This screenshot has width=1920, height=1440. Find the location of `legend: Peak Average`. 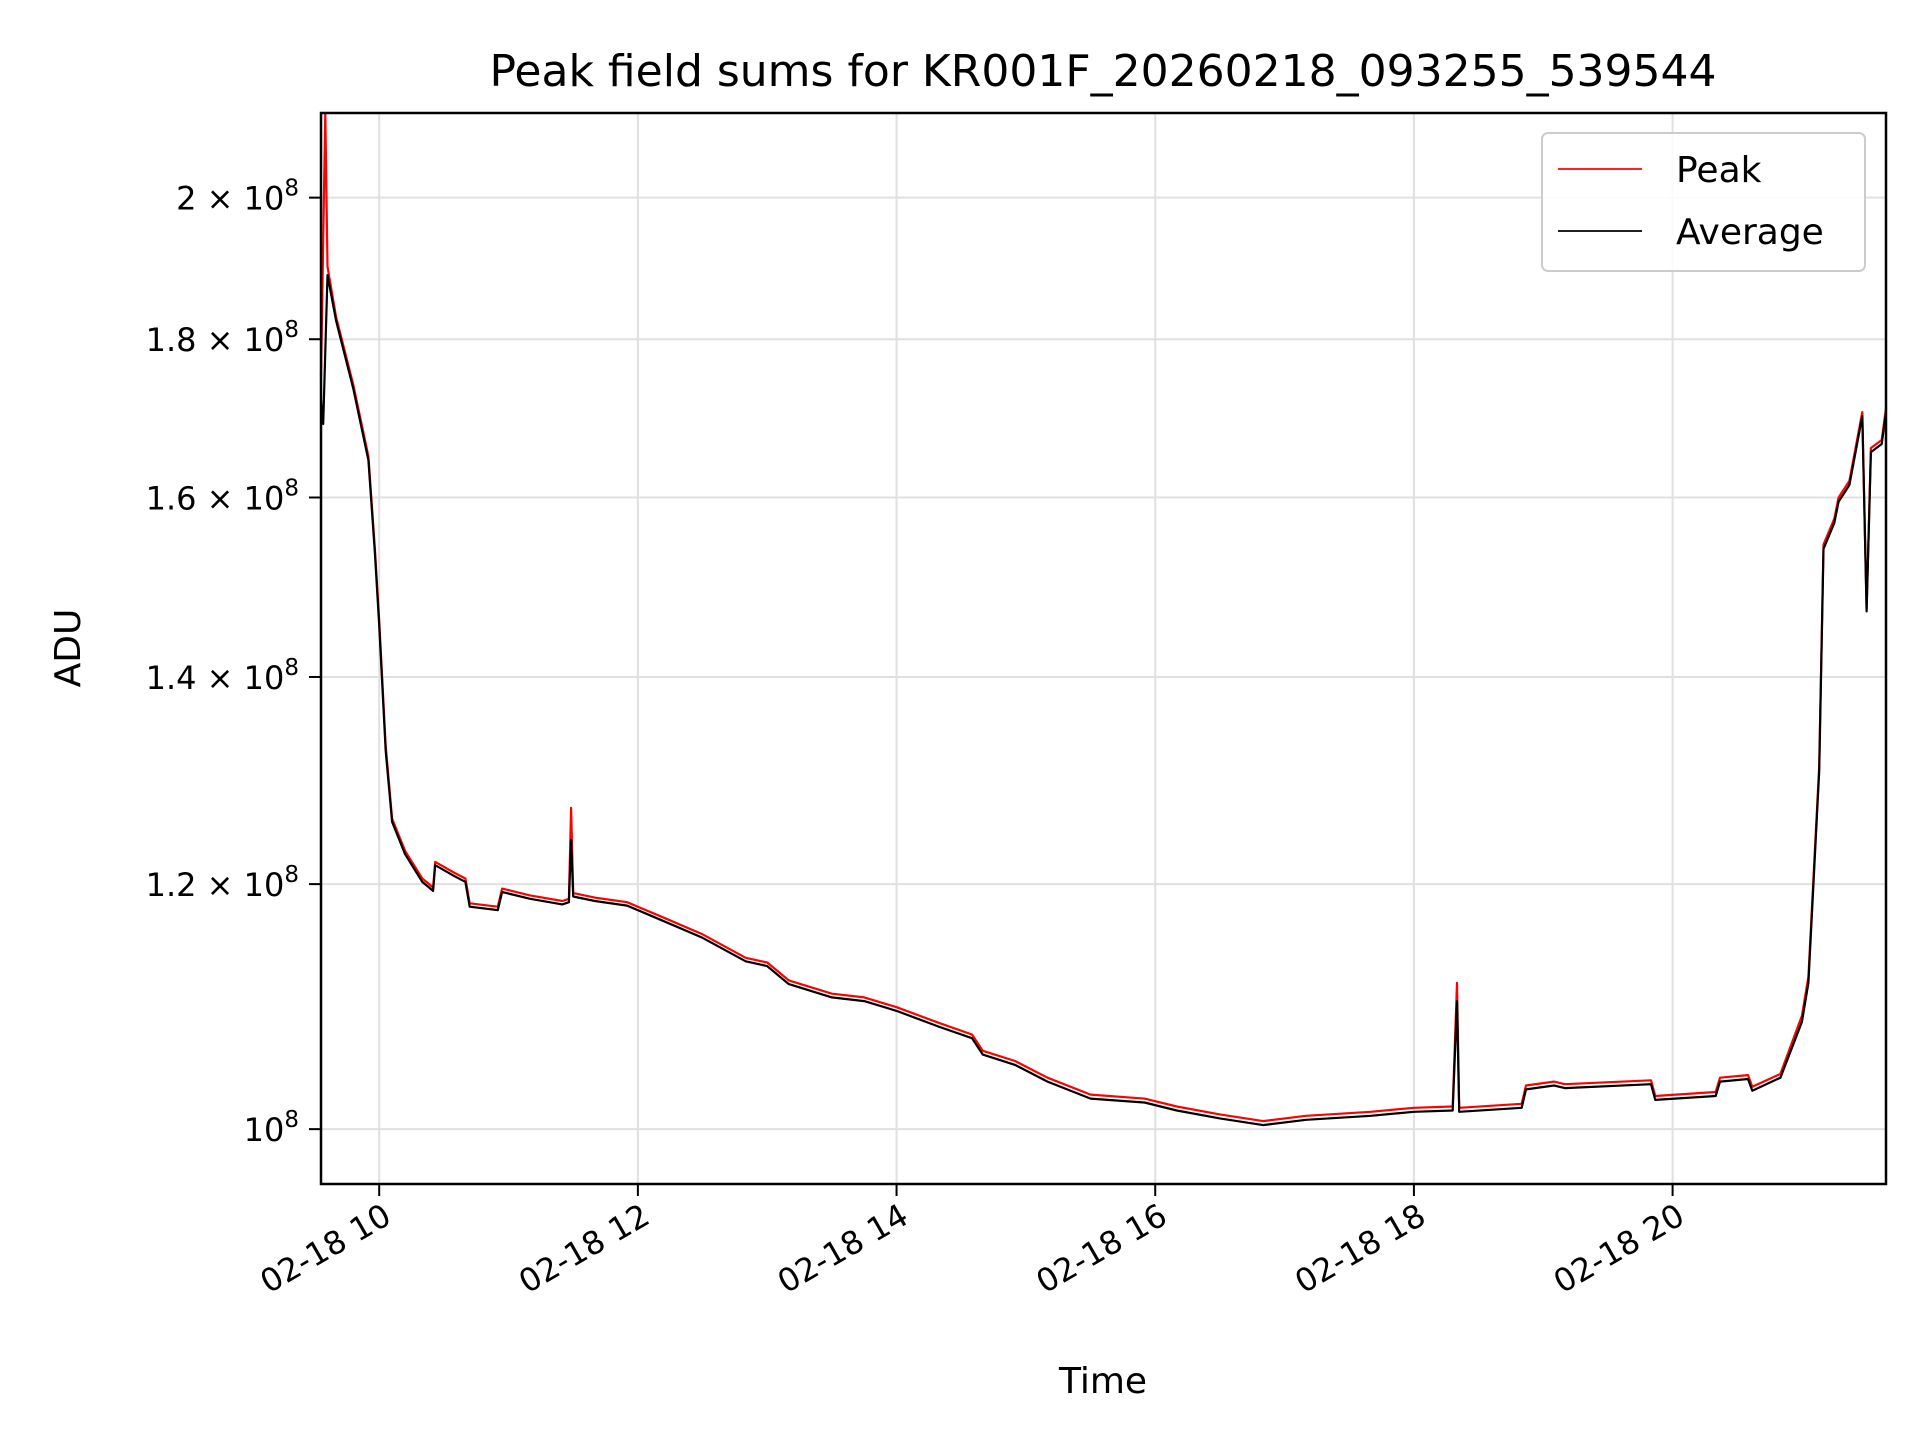

legend: Peak Average is located at coordinates (1703, 202).